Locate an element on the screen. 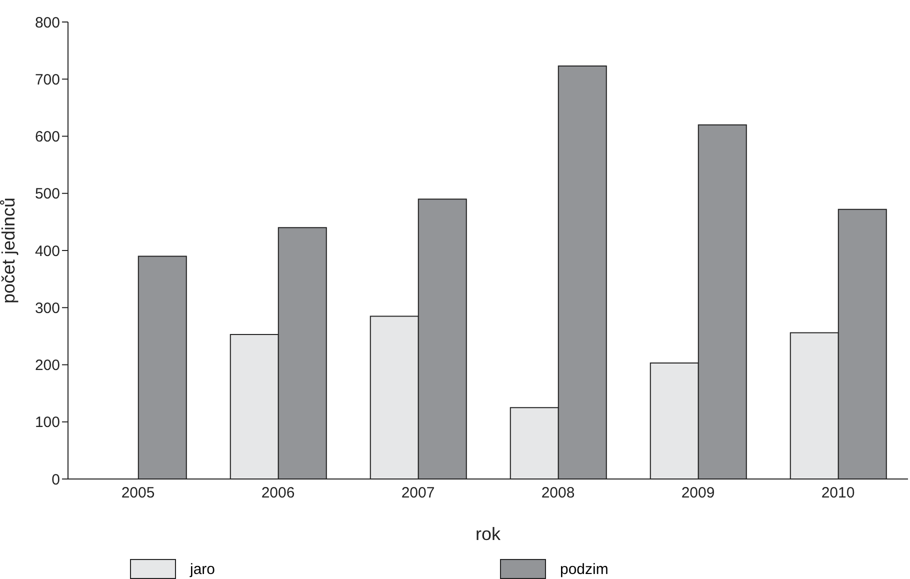  y-tick-label: 0 is located at coordinates (56, 479).